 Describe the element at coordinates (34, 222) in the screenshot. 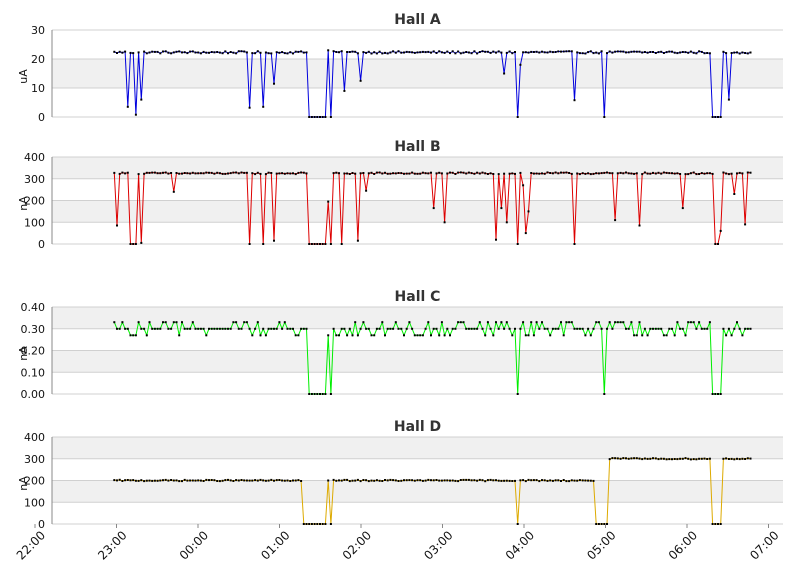

I see `y-tick-label: 100` at that location.